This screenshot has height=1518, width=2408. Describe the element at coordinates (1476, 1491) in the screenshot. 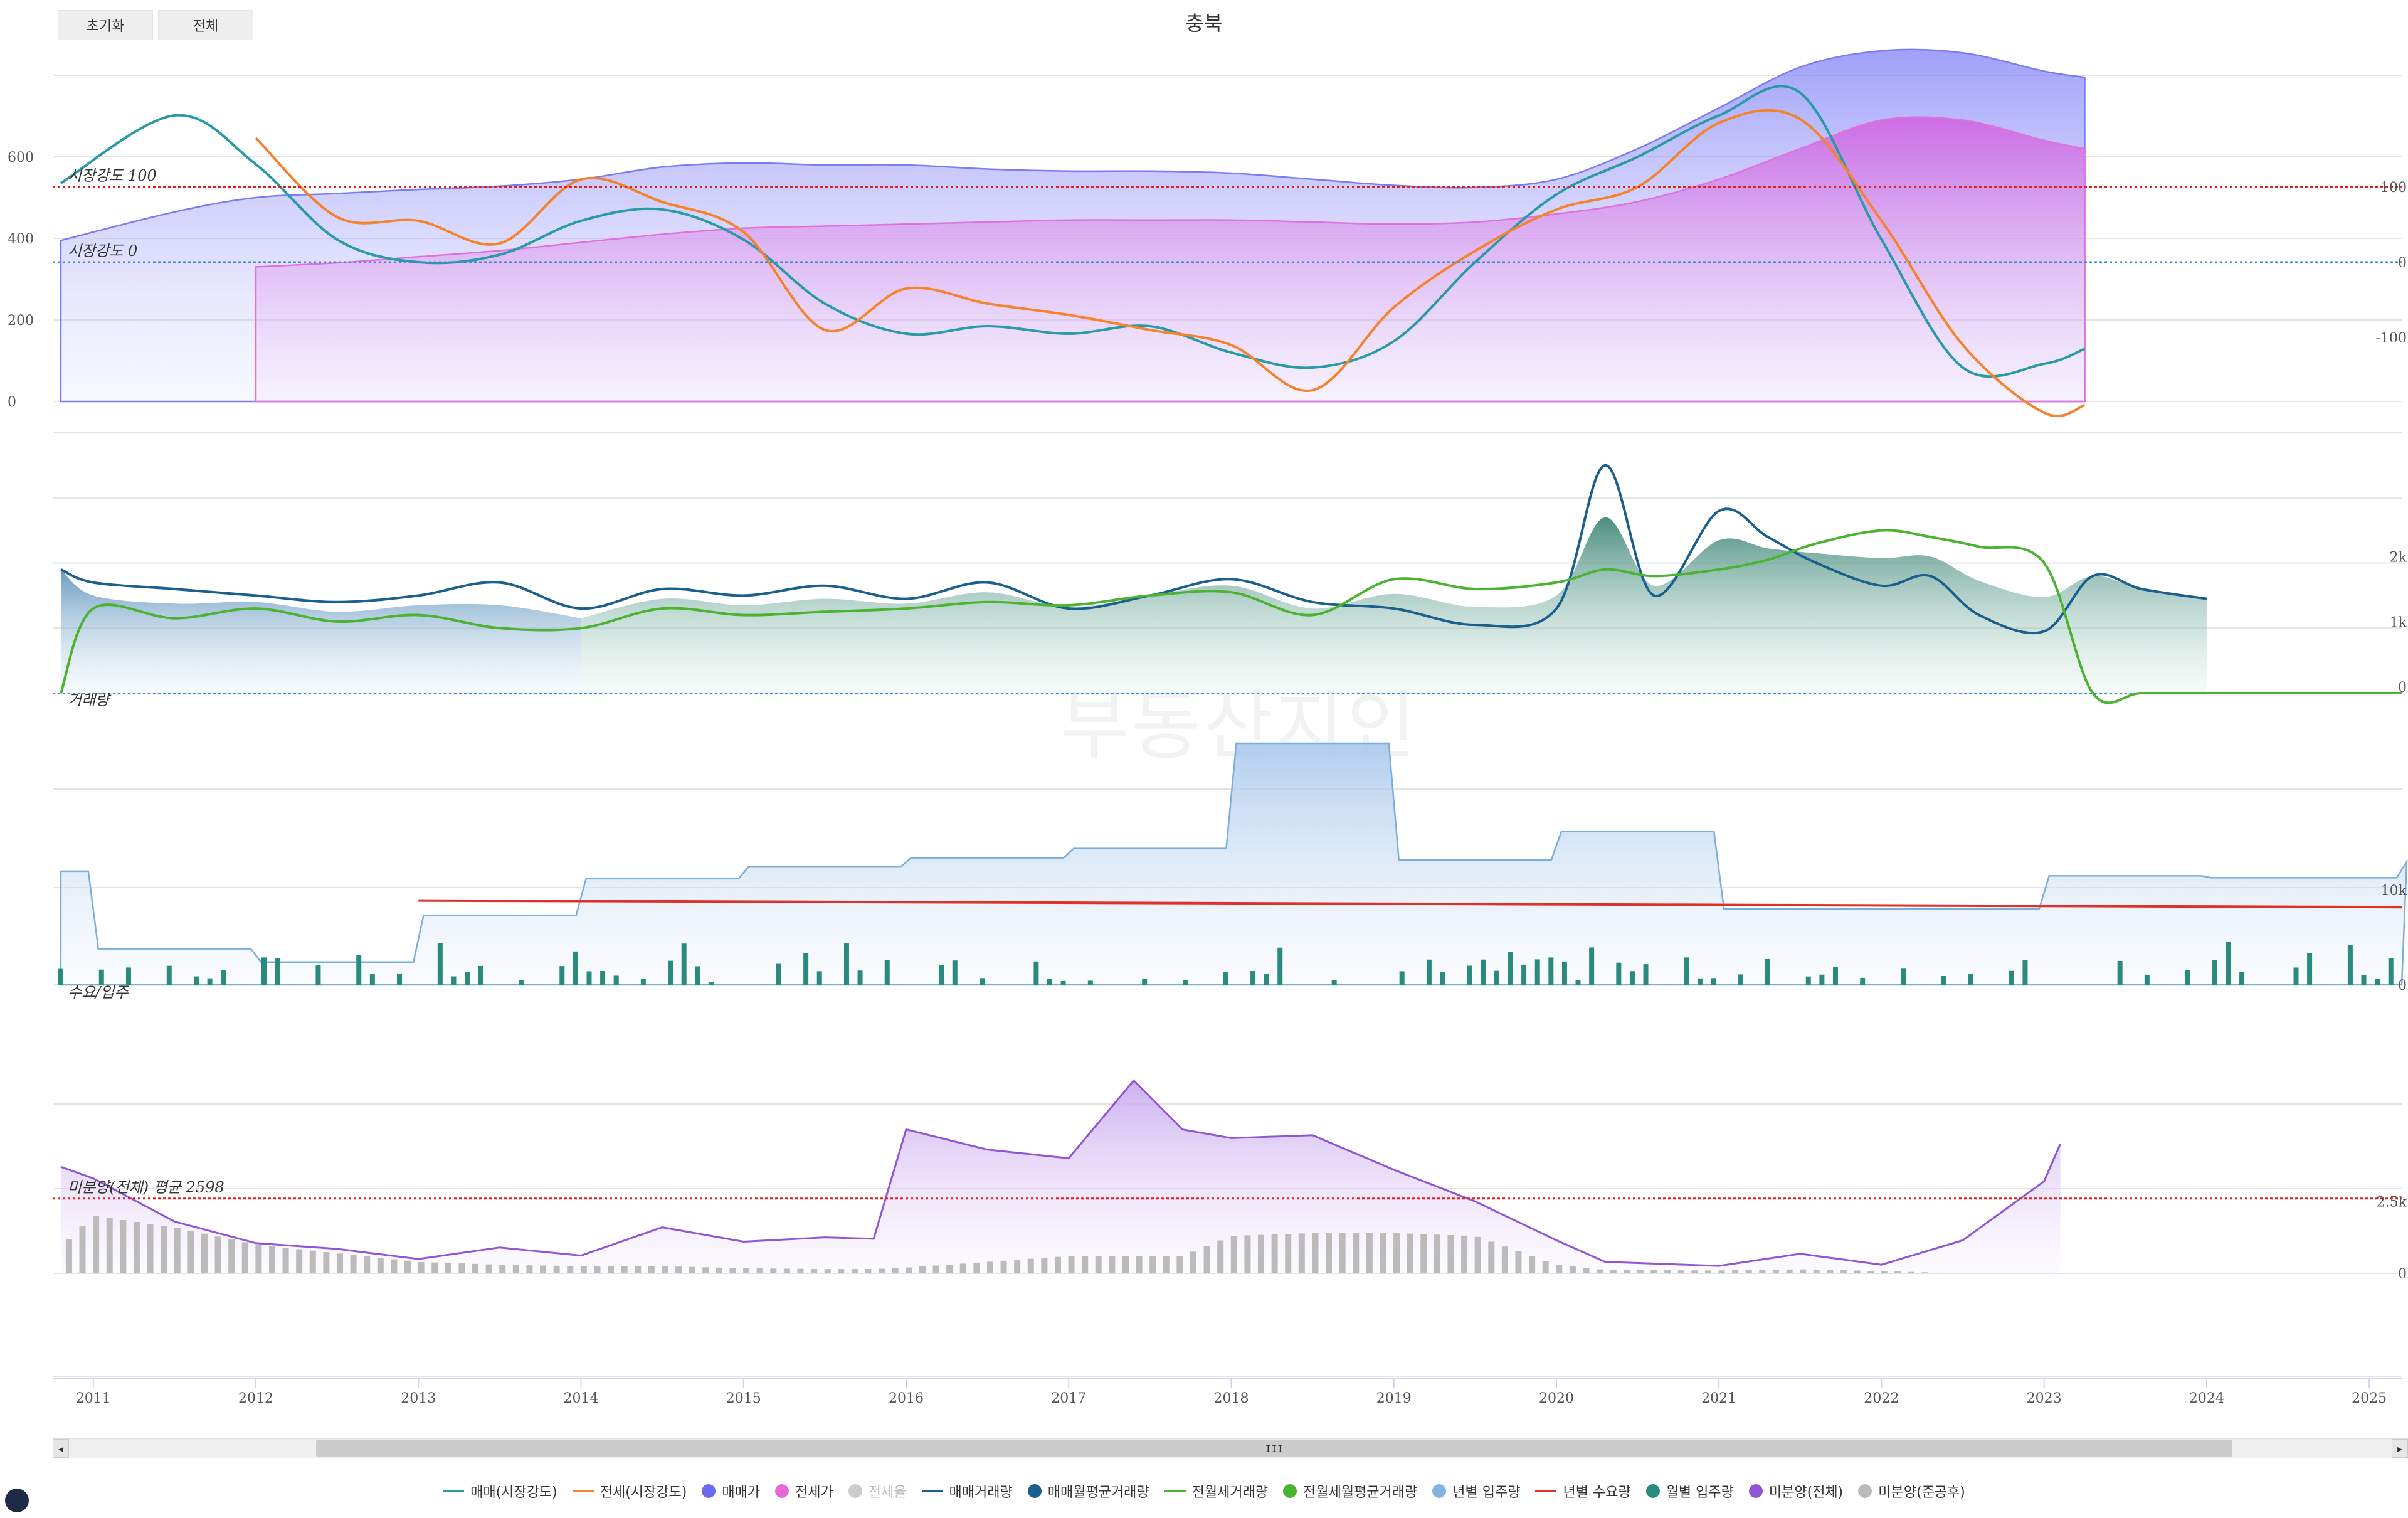

I see `legend-item: 년별 입주량` at that location.